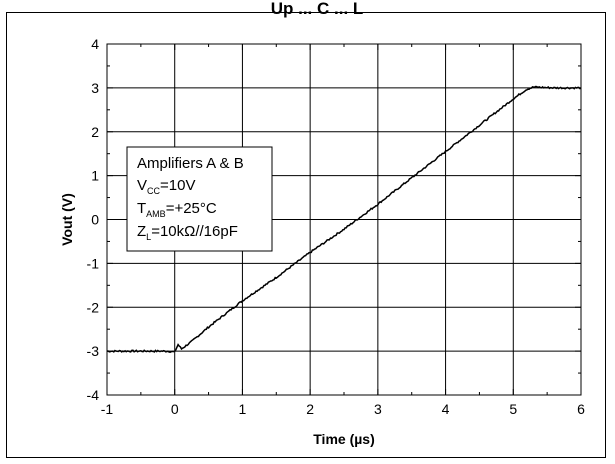 This screenshot has height=464, width=615. Describe the element at coordinates (95, 44) in the screenshot. I see `y-tick-label: 4` at that location.